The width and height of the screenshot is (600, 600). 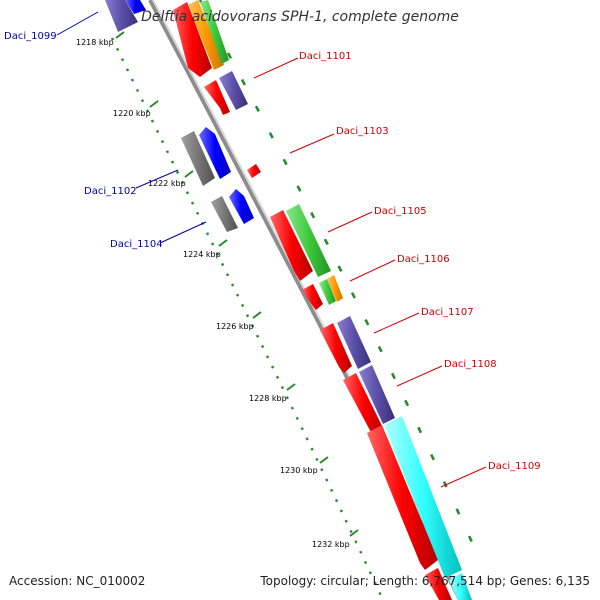 I want to click on tick-label-1224: 1224 kbp, so click(x=202, y=254).